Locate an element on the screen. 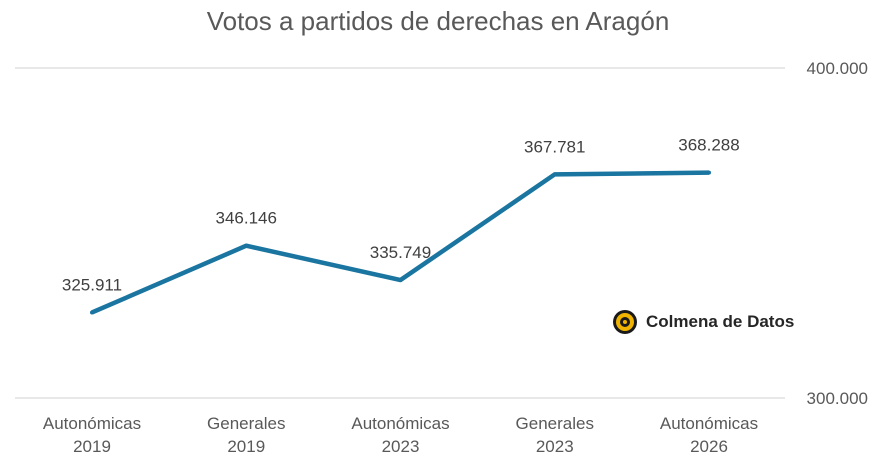 The width and height of the screenshot is (876, 468). x-tick-label: 2026 is located at coordinates (709, 446).